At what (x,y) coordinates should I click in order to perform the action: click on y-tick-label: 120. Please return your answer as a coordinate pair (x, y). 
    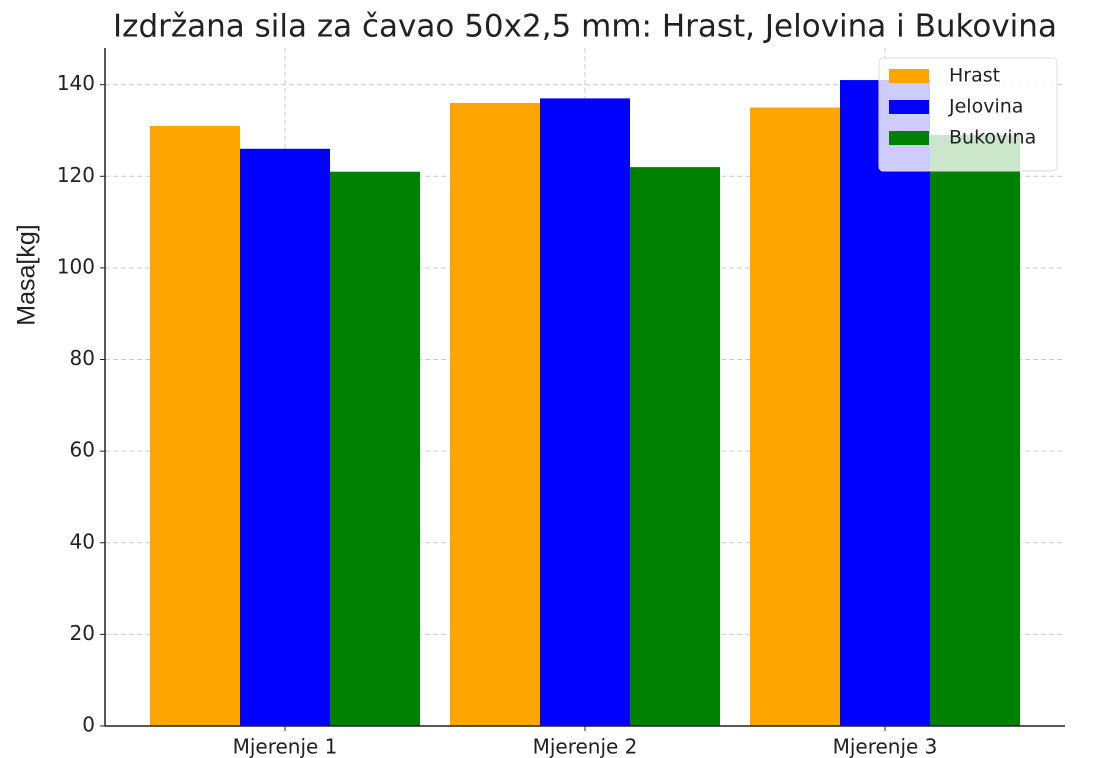
    Looking at the image, I should click on (76, 175).